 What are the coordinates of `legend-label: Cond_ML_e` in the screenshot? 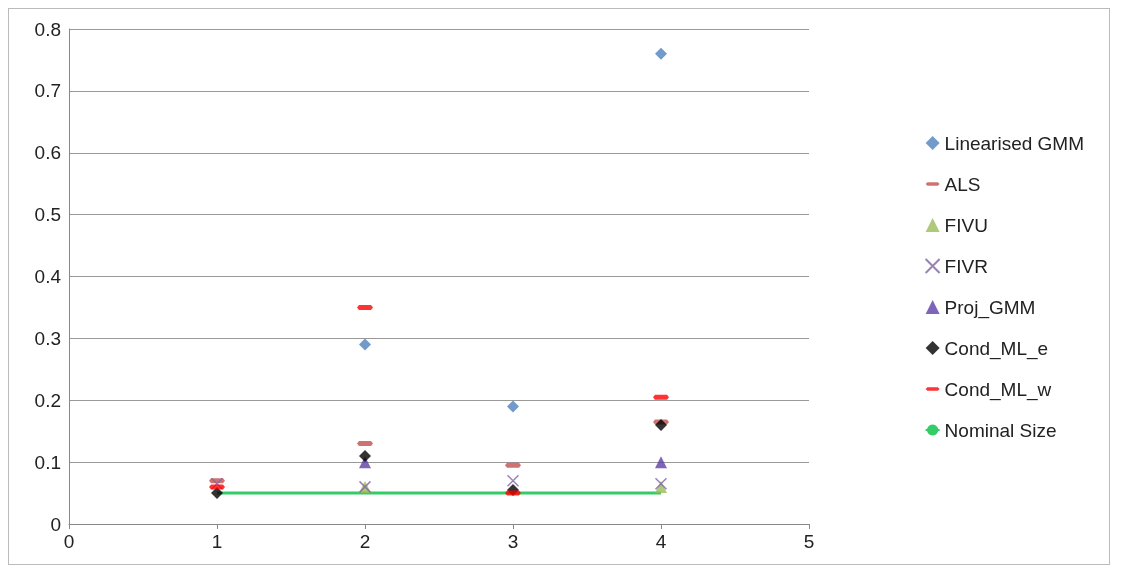 It's located at (996, 348).